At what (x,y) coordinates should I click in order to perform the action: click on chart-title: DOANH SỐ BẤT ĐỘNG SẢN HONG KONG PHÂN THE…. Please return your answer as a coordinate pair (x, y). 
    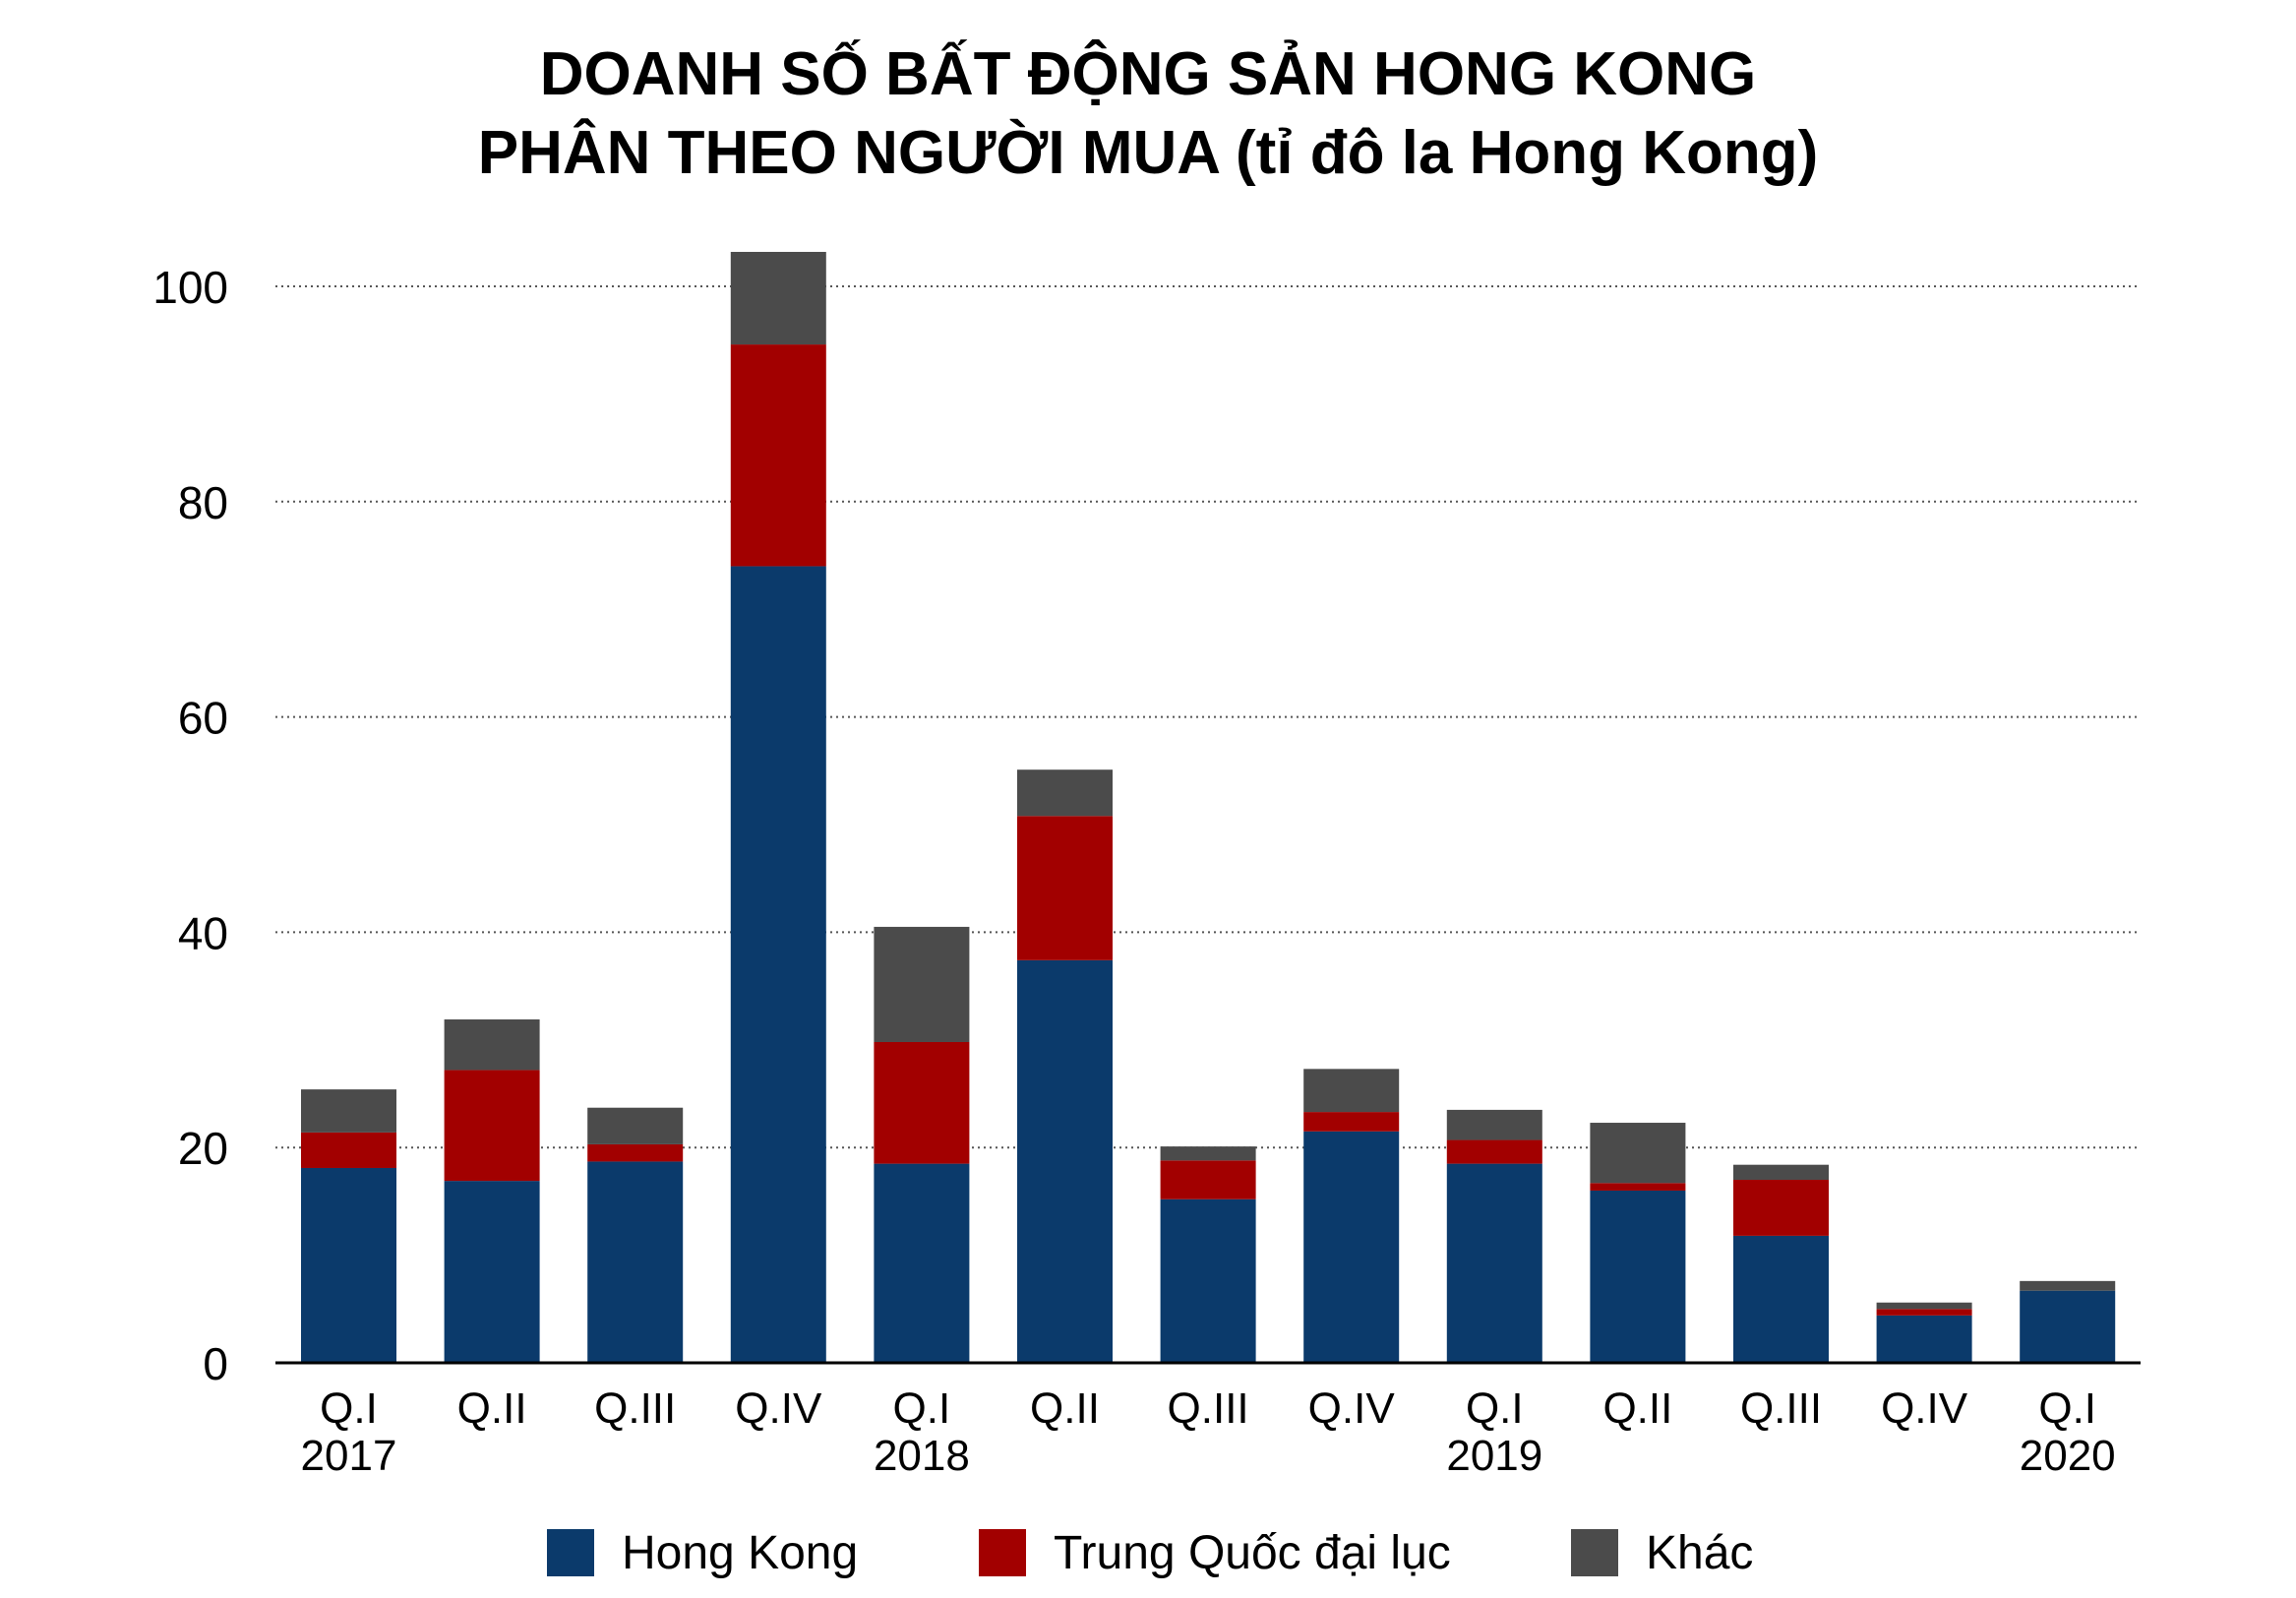
    Looking at the image, I should click on (1148, 114).